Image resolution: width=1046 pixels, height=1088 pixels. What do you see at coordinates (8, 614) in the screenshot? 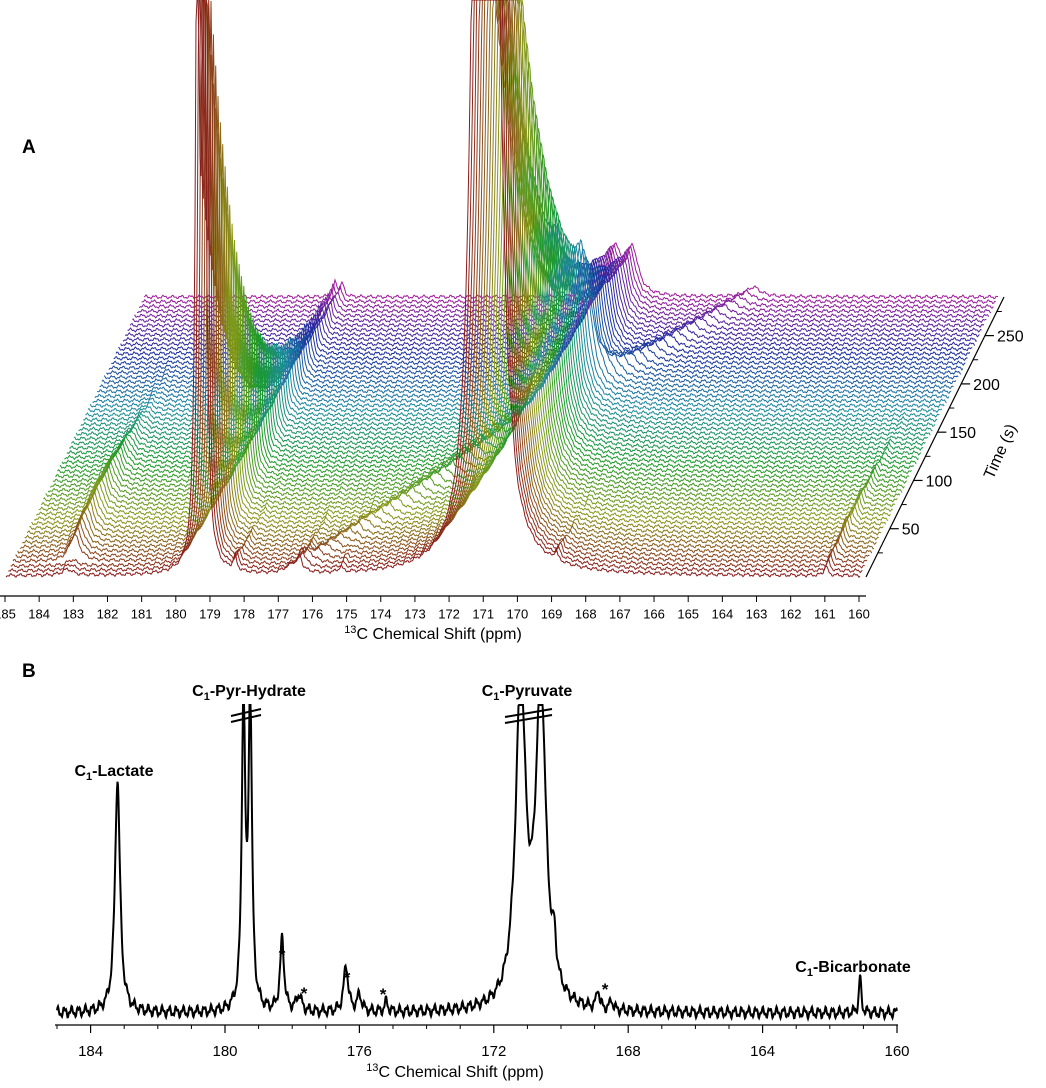
I see `x-tick-label: 185` at bounding box center [8, 614].